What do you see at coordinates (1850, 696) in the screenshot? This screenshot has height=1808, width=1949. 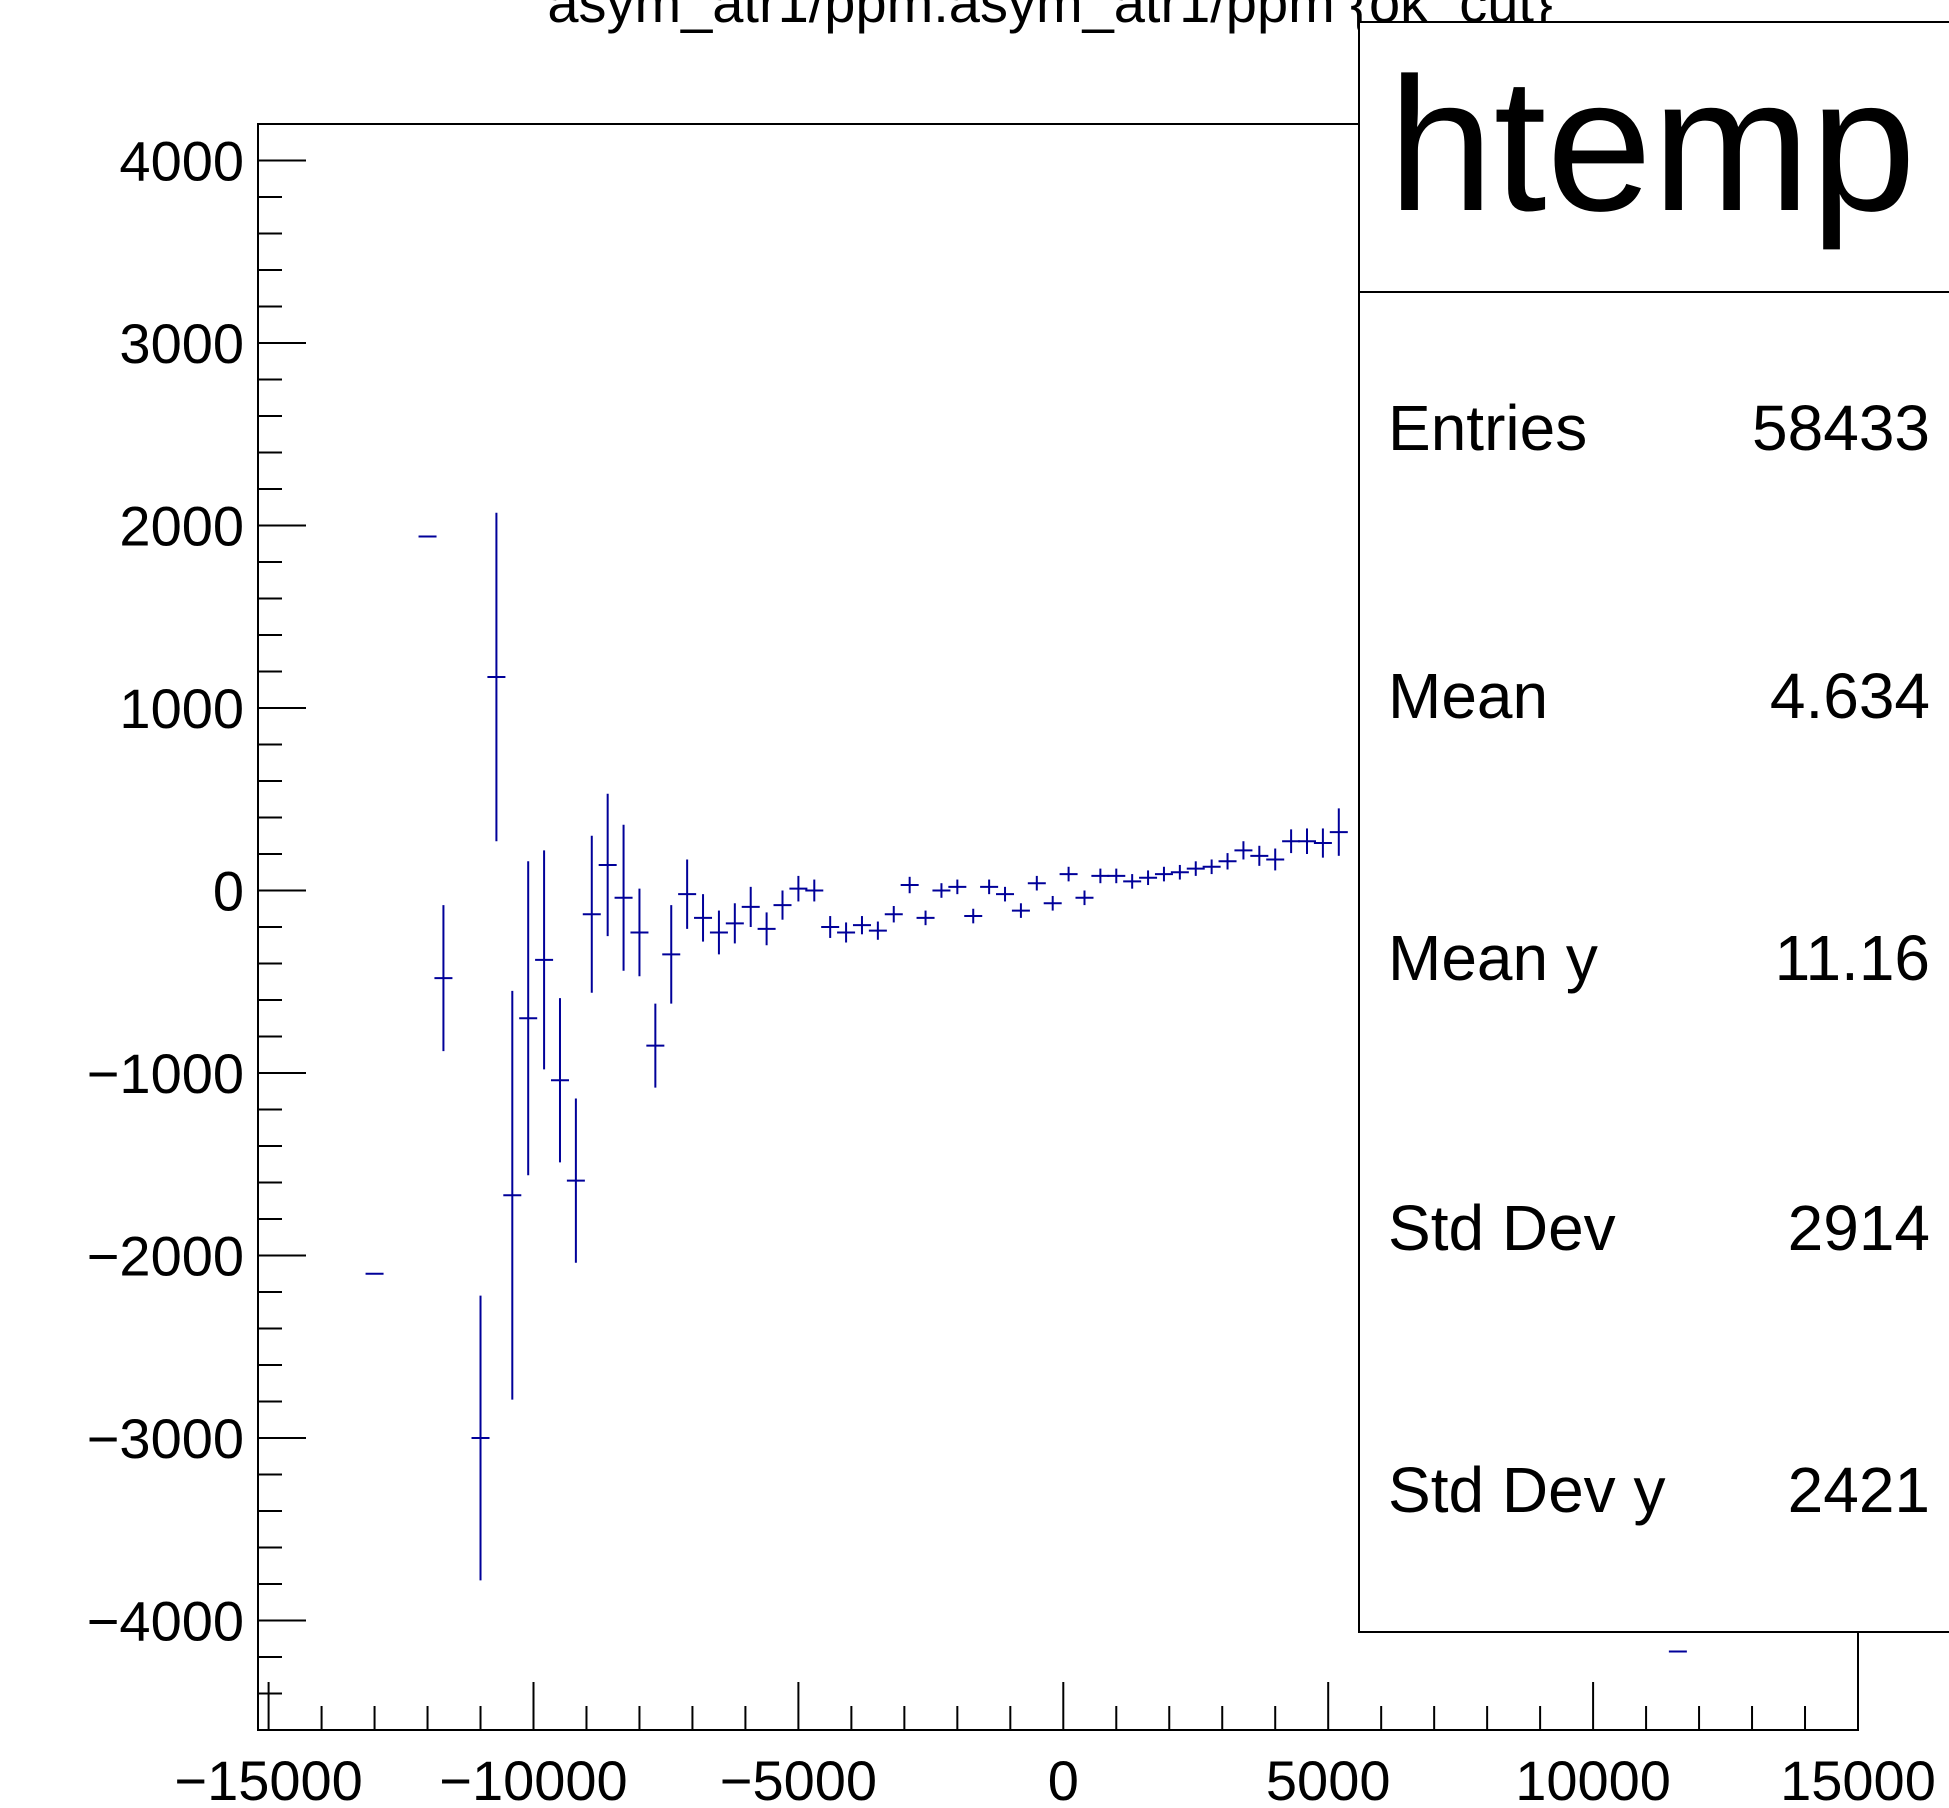 I see `stats-row-value: 4.634` at bounding box center [1850, 696].